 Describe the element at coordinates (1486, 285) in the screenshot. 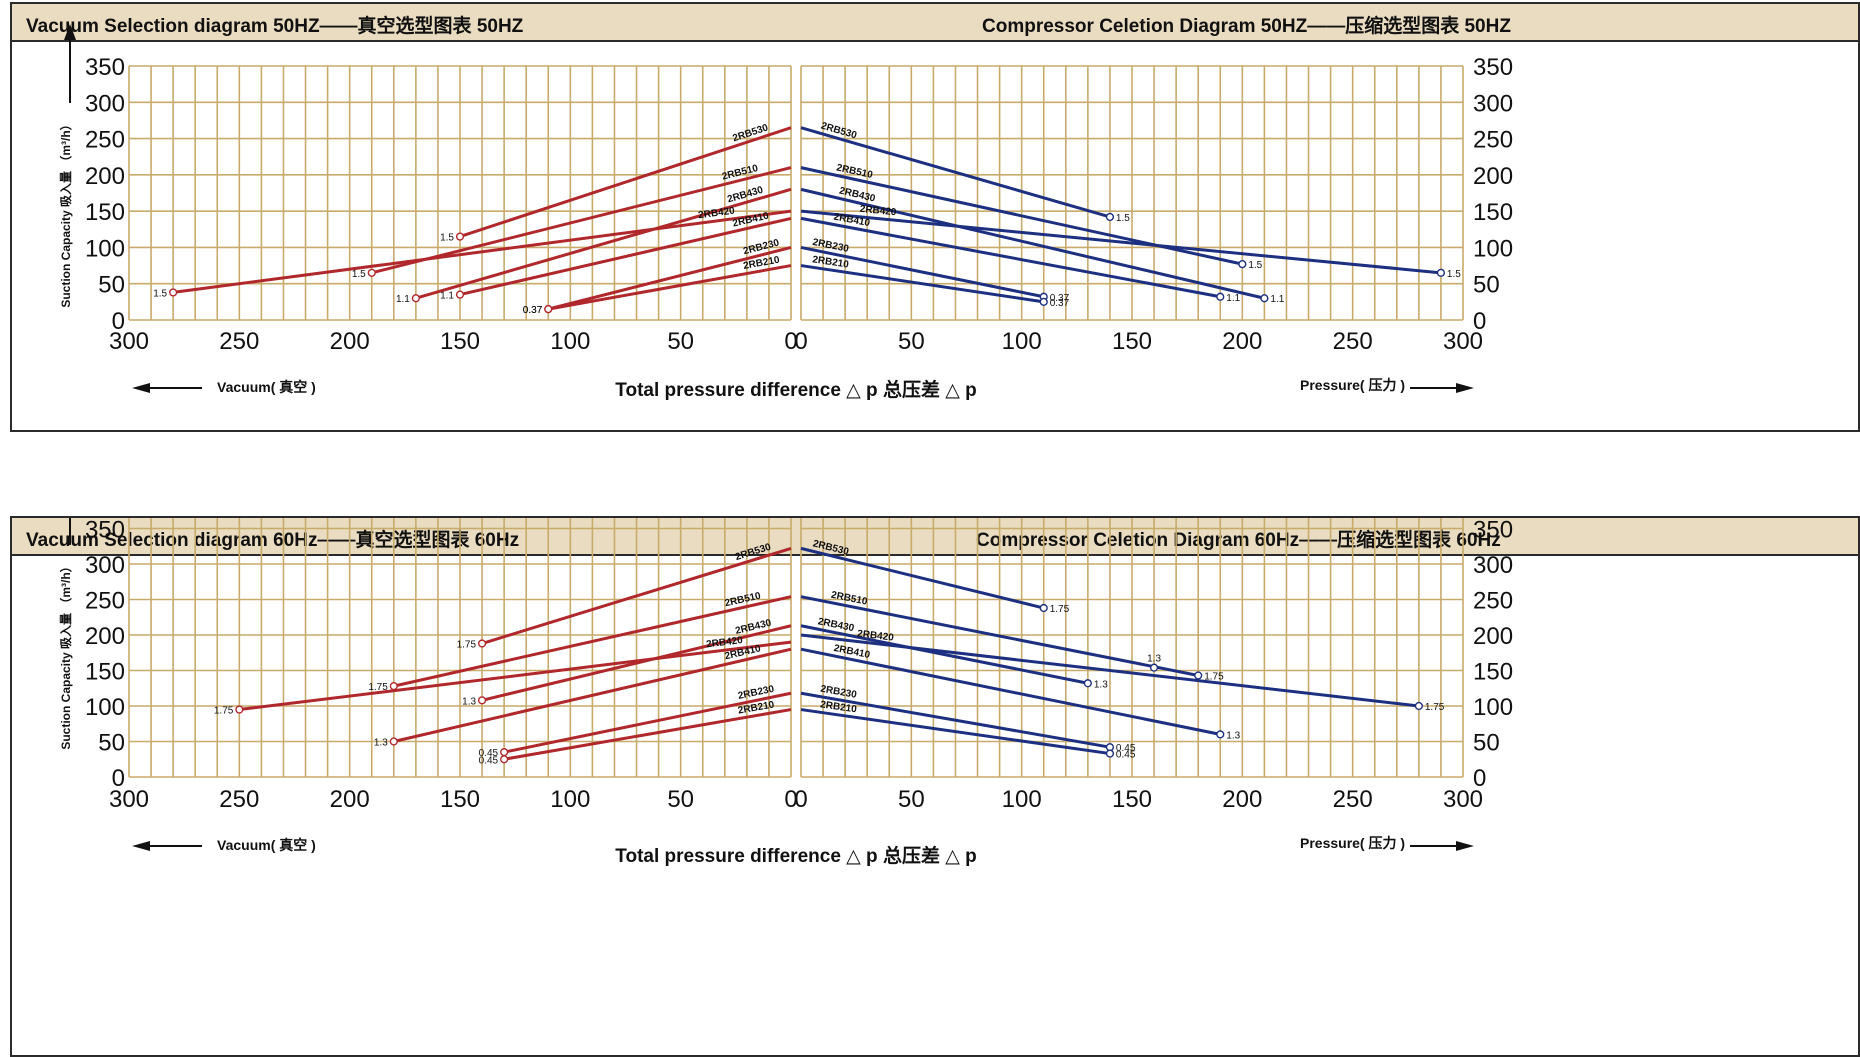

I see `y-tick-label-right: 50` at that location.